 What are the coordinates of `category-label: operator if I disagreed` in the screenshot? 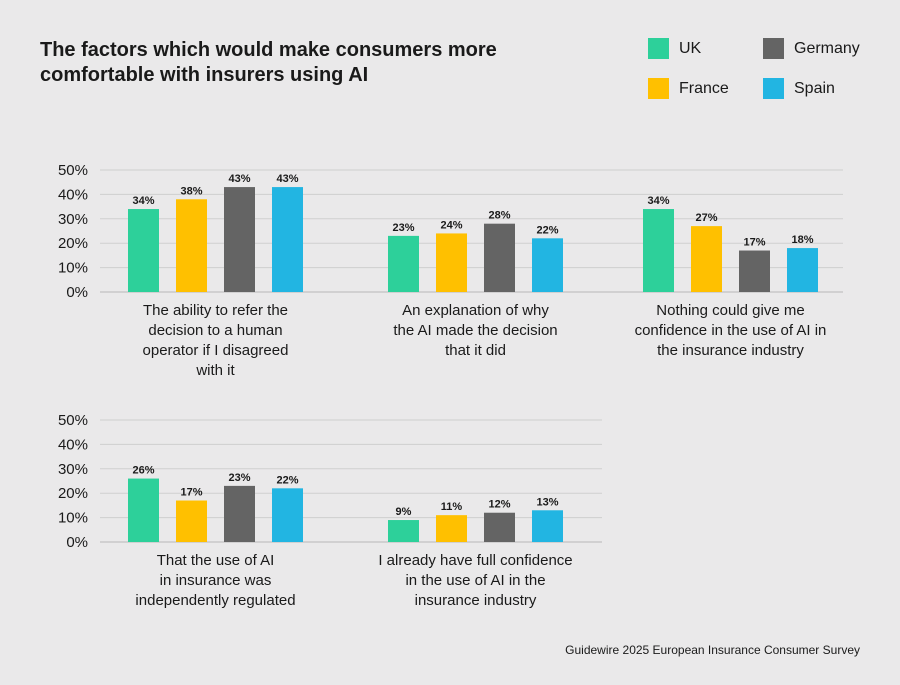 It's located at (216, 350).